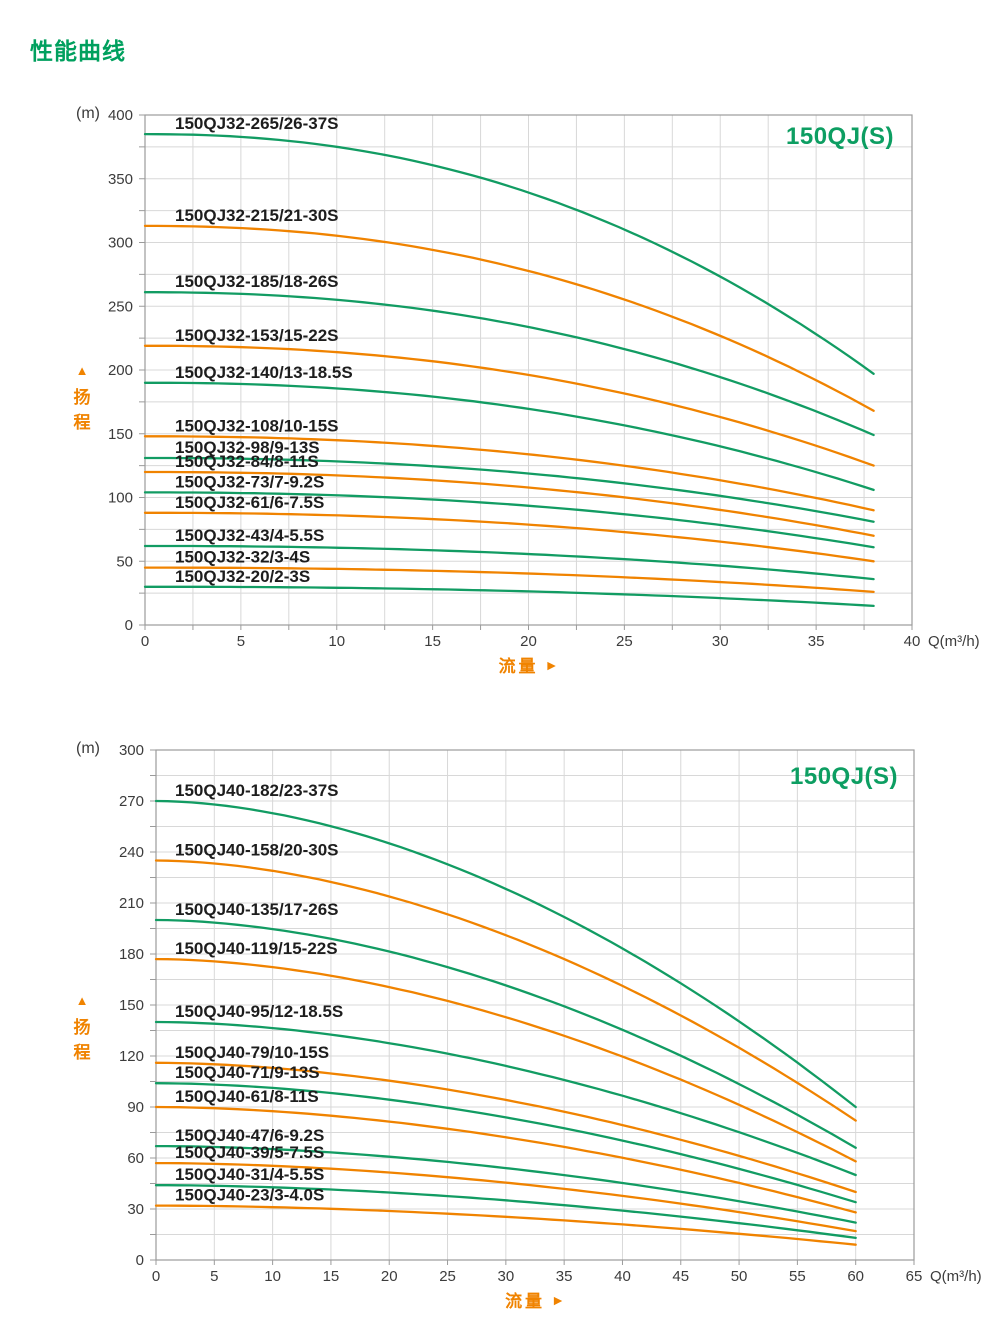  Describe the element at coordinates (129, 625) in the screenshot. I see `y-tick-label: 0` at that location.